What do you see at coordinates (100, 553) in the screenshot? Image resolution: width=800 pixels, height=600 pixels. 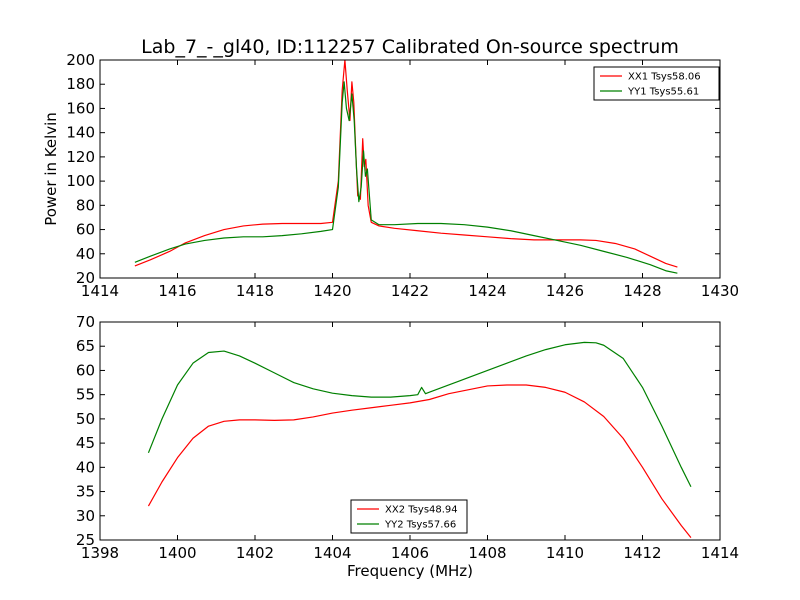 I see `bottom-x-tick-label: 1398` at bounding box center [100, 553].